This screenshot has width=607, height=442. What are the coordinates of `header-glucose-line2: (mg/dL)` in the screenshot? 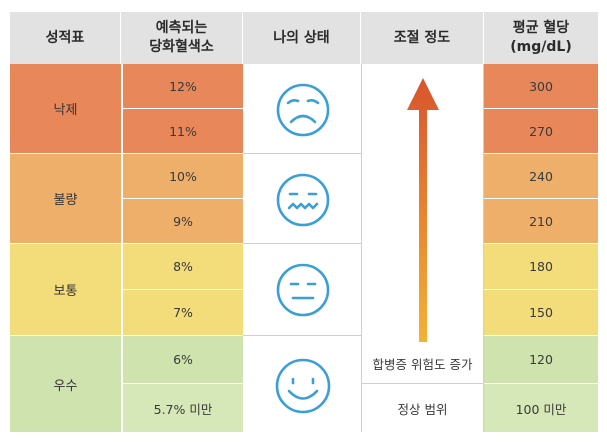 It's located at (541, 47).